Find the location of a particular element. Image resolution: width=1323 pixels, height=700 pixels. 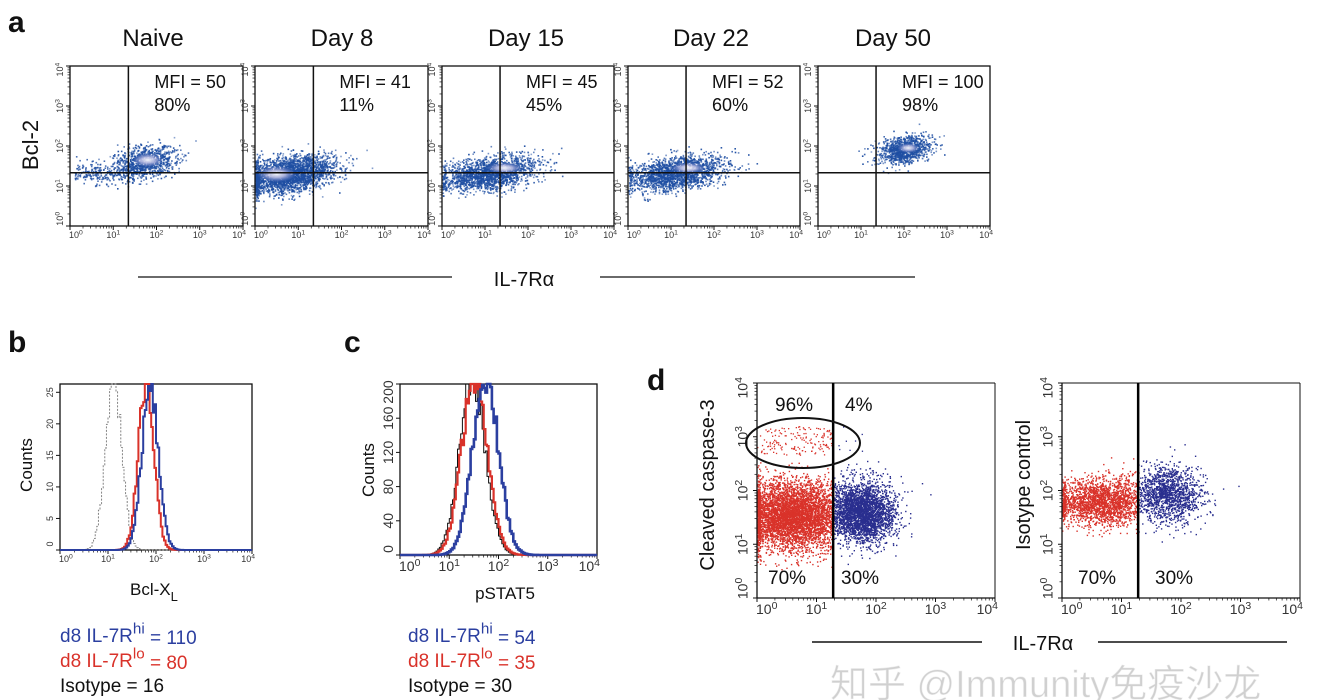

x-tick-label: 103 is located at coordinates (385, 235).